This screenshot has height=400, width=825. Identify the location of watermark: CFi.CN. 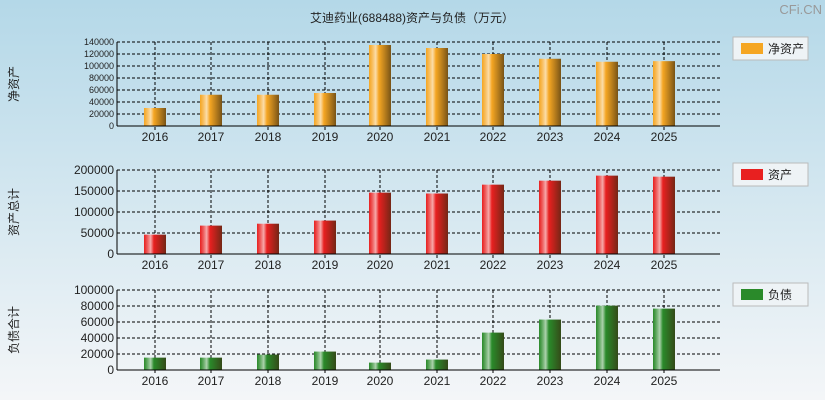
(800, 9).